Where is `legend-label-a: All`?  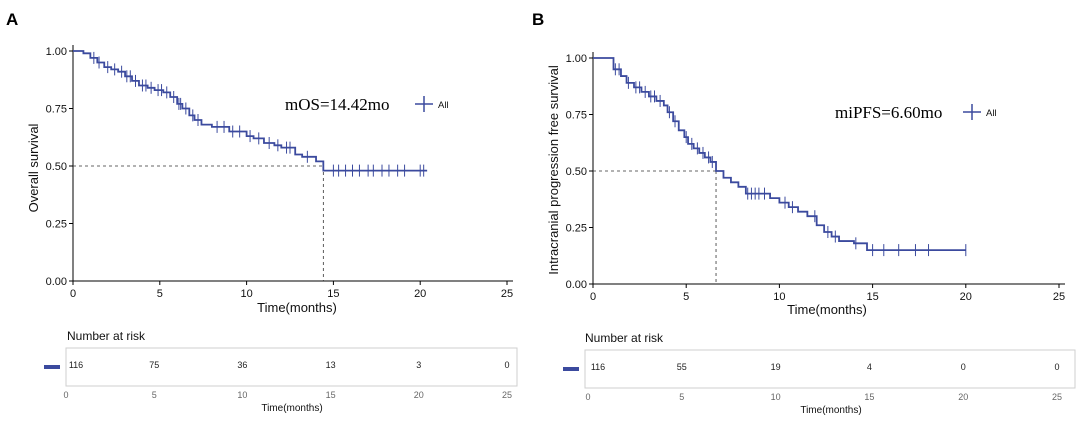 legend-label-a: All is located at coordinates (443, 105).